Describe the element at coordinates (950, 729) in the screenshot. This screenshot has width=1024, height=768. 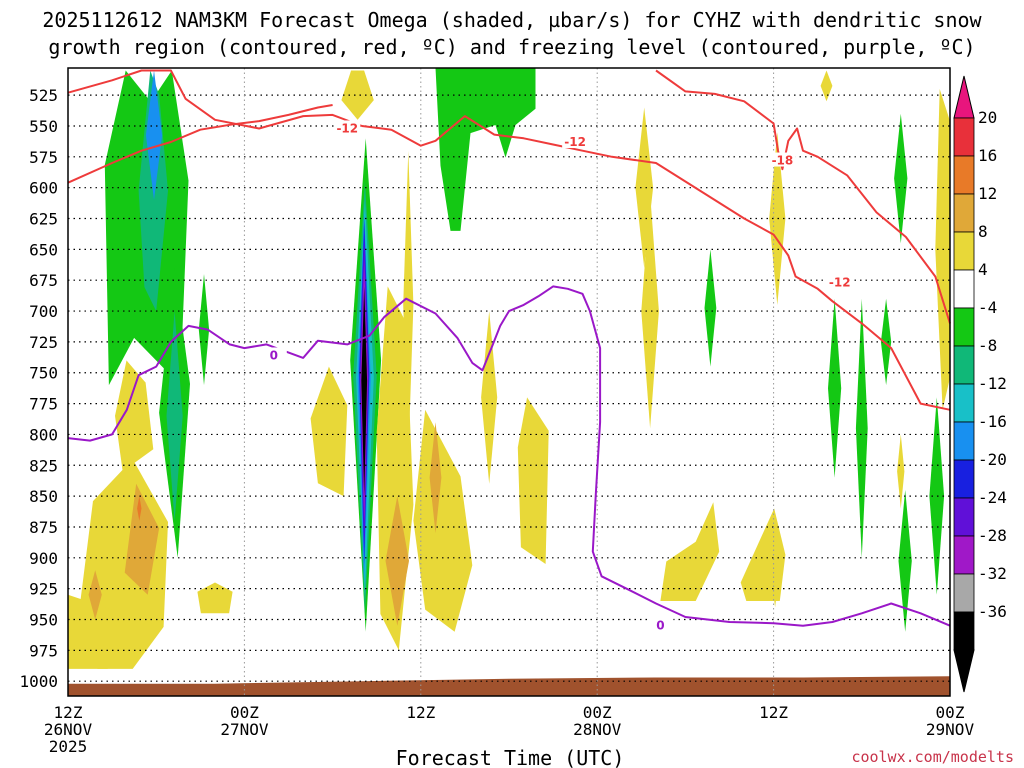
I see `x-tick-label: 29NOV` at that location.